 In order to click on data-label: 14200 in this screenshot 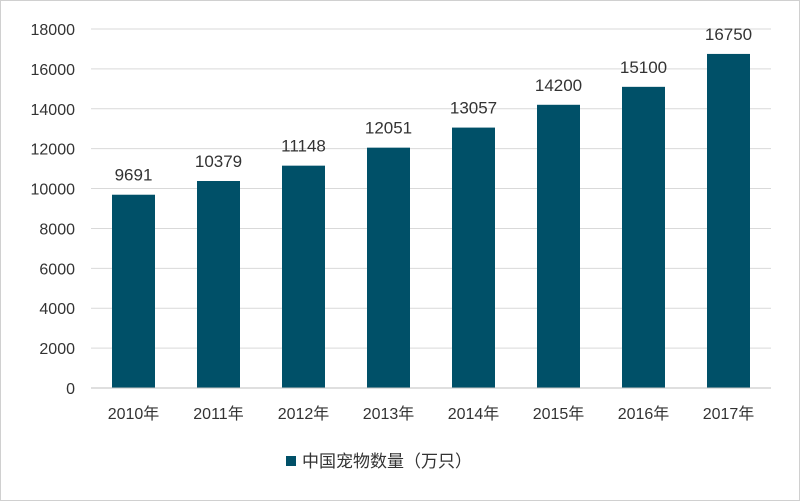, I will do `click(558, 85)`.